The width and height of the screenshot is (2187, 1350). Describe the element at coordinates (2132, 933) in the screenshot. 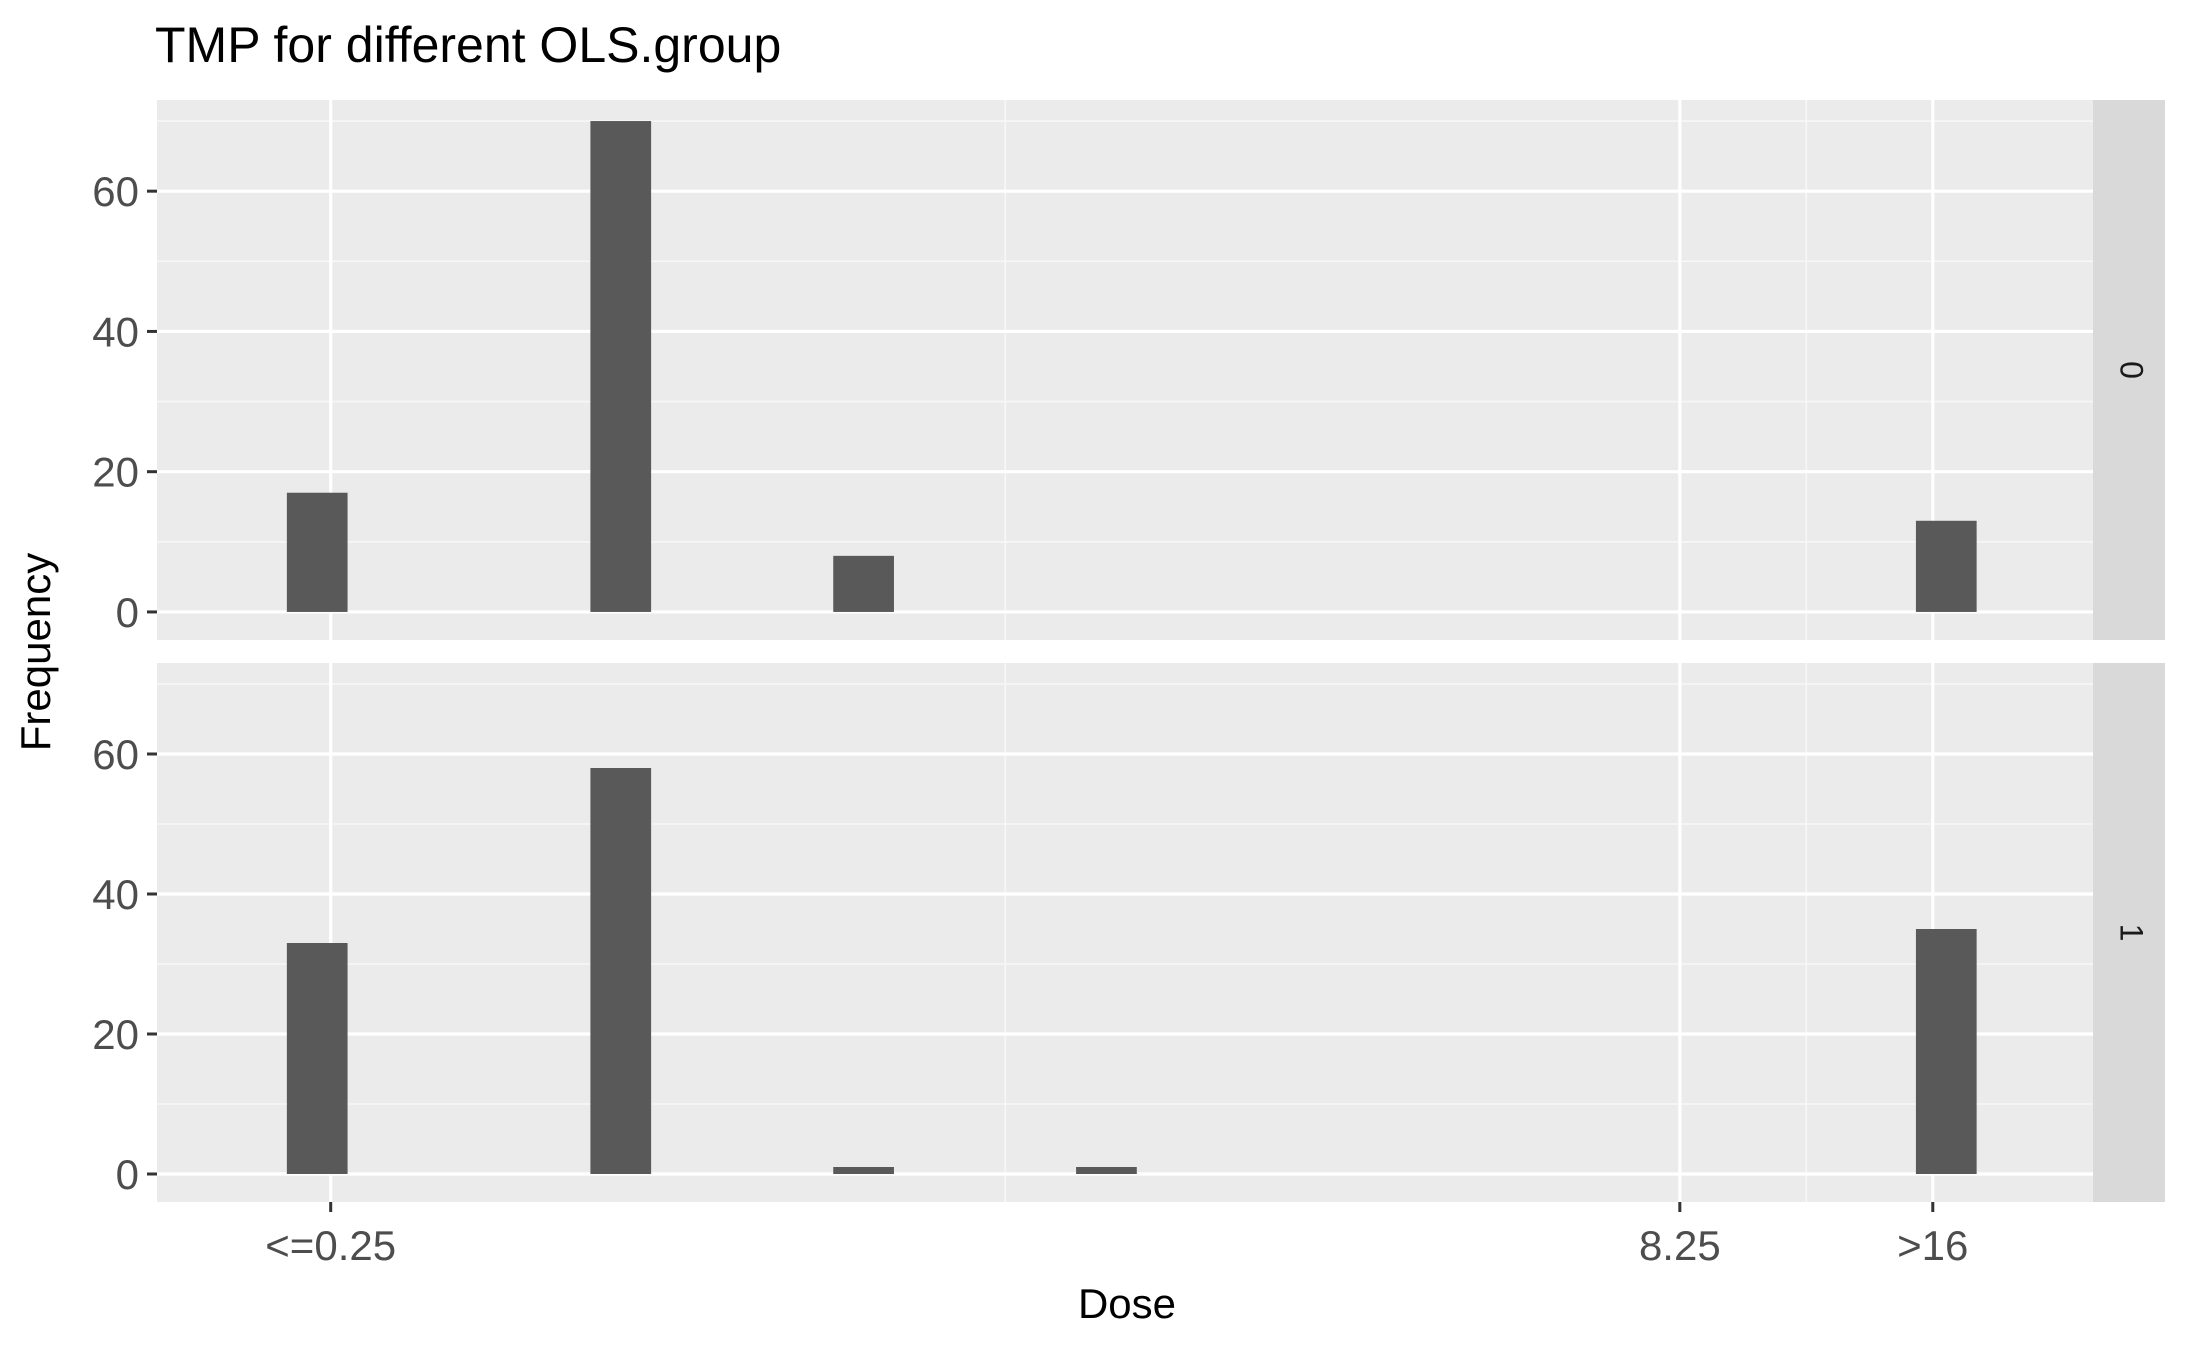

I see `facet-strip-label: 1` at that location.